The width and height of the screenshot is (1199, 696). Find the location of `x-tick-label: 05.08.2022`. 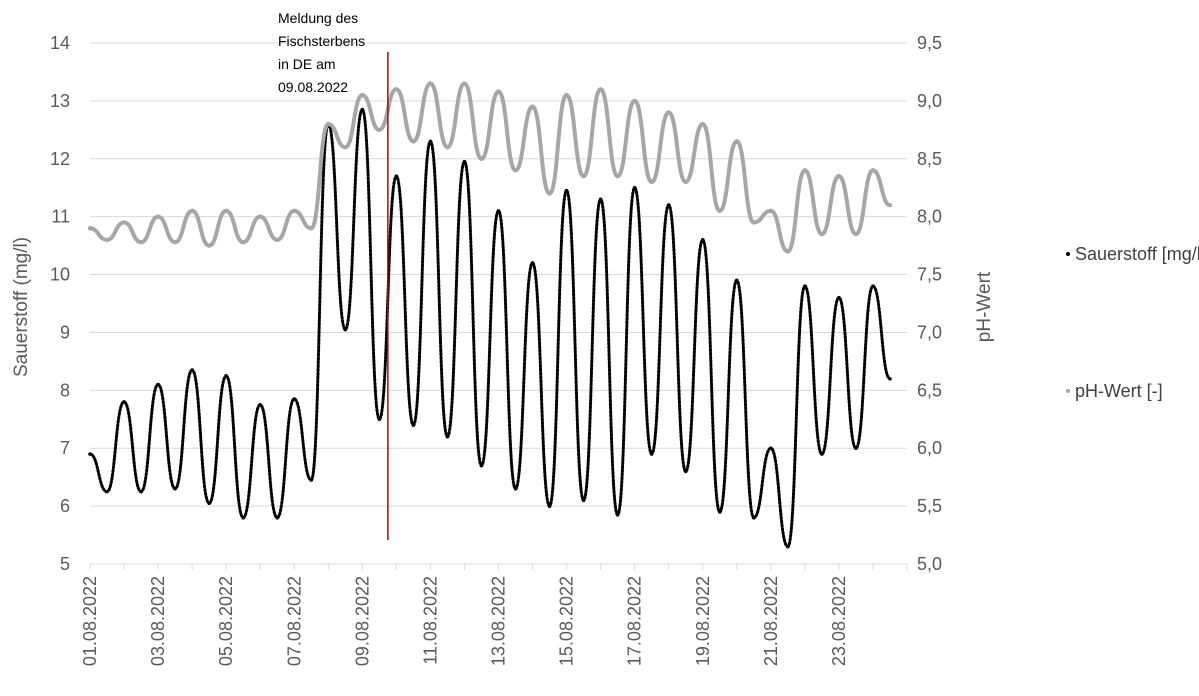

x-tick-label: 05.08.2022 is located at coordinates (226, 621).